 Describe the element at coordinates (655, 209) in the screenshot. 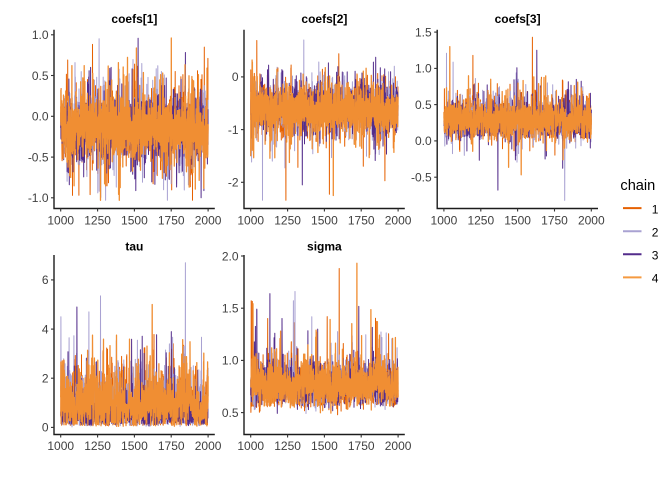

I see `svg-text: 1` at that location.